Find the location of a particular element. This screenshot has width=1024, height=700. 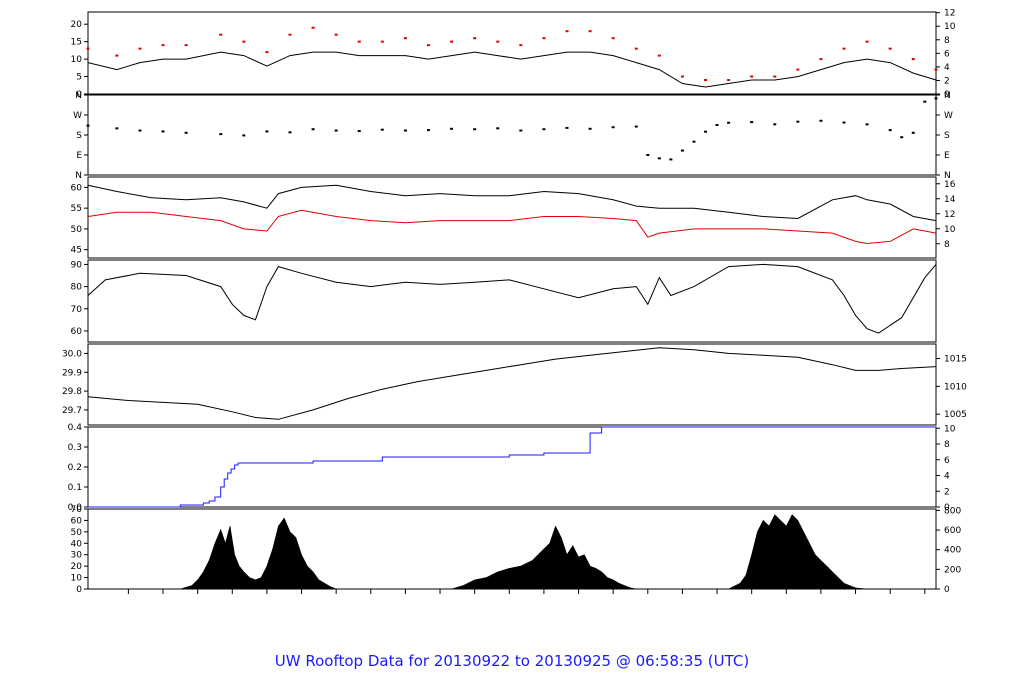

panel-dir: N NE ES SW WN N is located at coordinates (513, 136).